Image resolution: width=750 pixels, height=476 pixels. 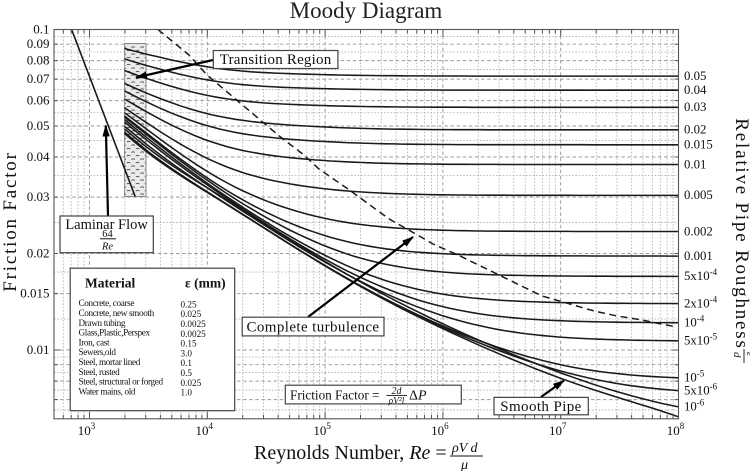 What do you see at coordinates (747, 354) in the screenshot?
I see `svg-text: ε` at bounding box center [747, 354].